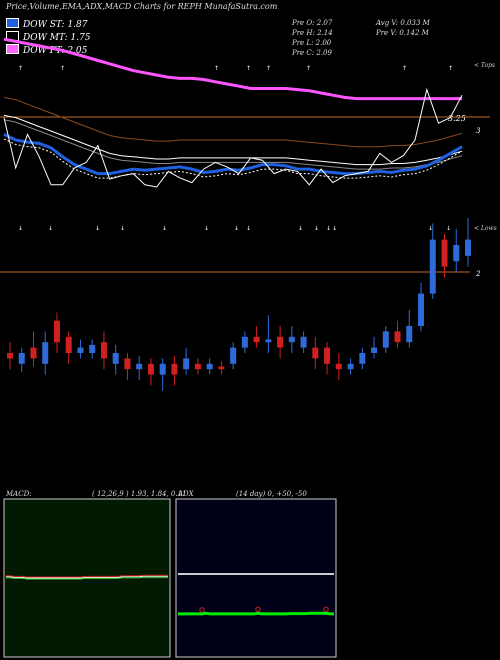 Image resolution: width=500 pixels, height=660 pixels. I want to click on macd-hist-line, so click(87, 576).